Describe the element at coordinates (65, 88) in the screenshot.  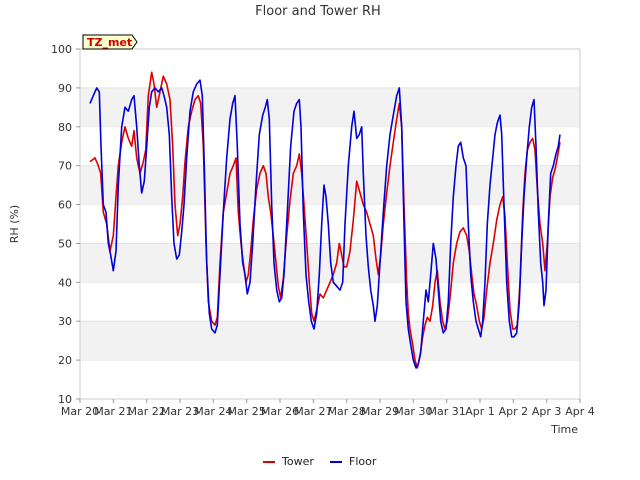
I see `y-tick-label: 90` at that location.